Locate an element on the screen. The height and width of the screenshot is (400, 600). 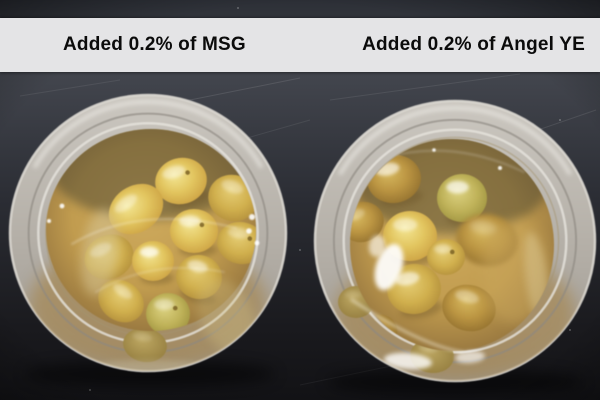
caption-angel-ye: Added 0.2% of Angel YE is located at coordinates (473, 44).